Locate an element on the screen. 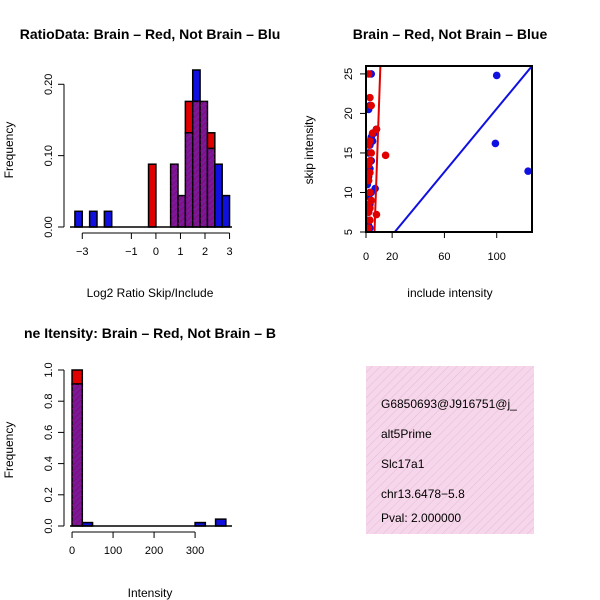  scatter-x-tick-label: 100 is located at coordinates (497, 257).